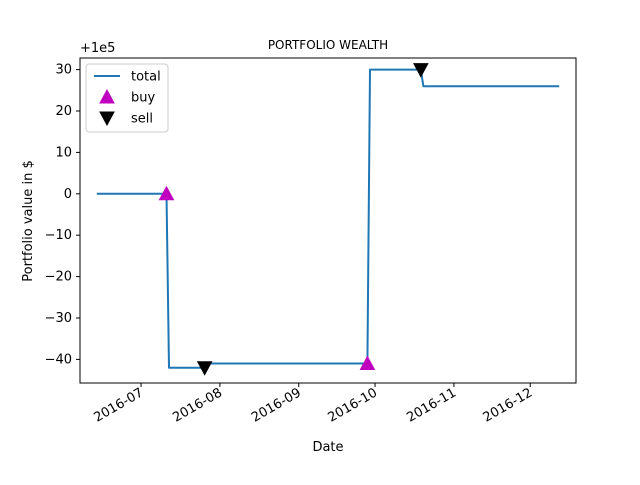 This screenshot has height=485, width=640. What do you see at coordinates (143, 98) in the screenshot?
I see `legend-label-buy: buy` at bounding box center [143, 98].